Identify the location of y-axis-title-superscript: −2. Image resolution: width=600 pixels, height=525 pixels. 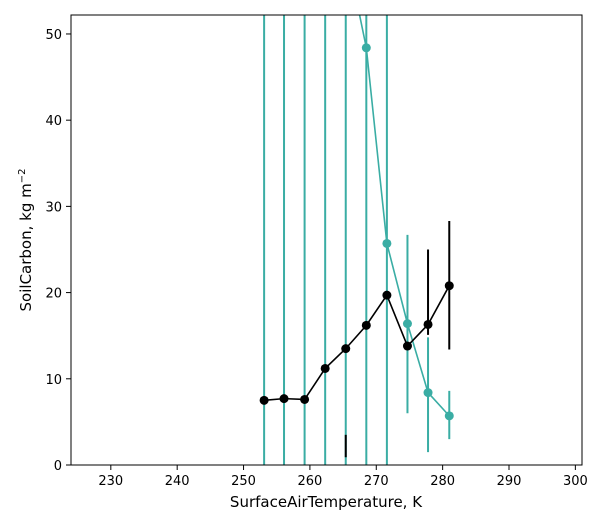
(22, 176).